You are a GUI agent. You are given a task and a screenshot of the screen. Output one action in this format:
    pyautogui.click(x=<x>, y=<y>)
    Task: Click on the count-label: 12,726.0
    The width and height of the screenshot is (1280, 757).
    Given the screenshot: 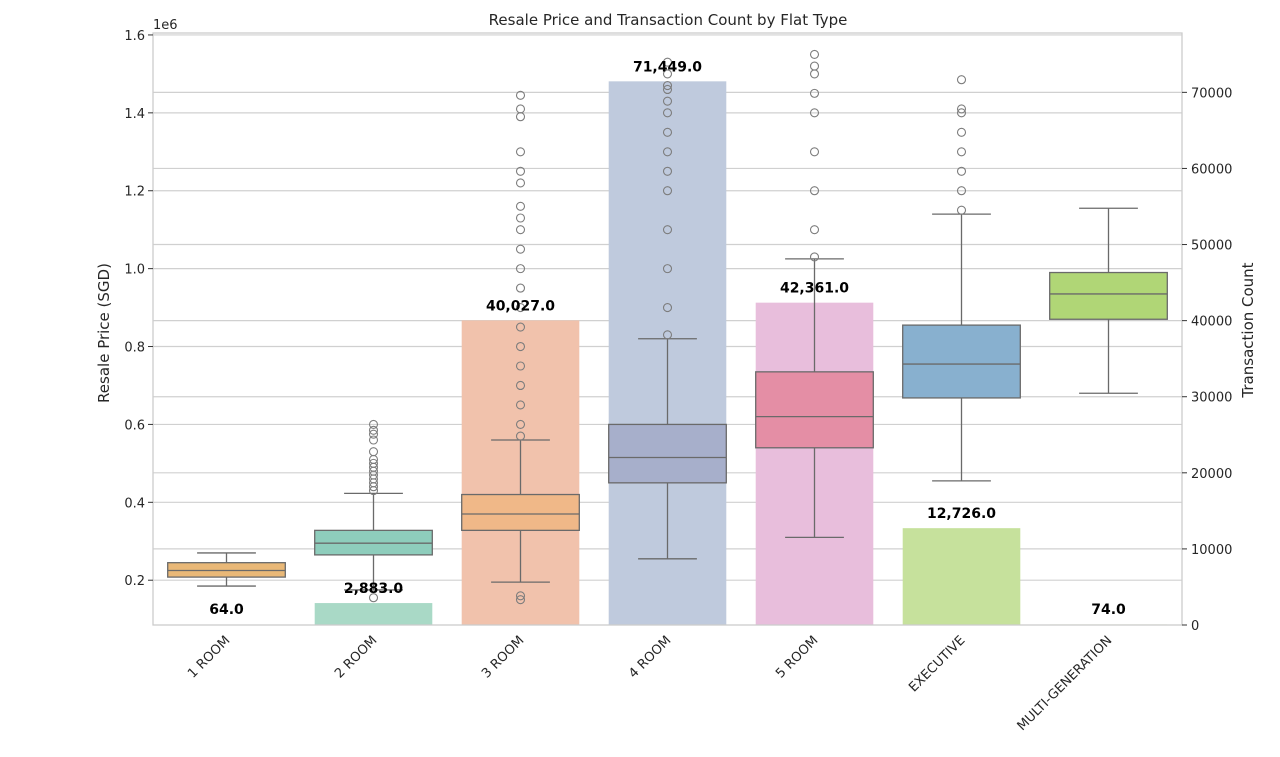 What is the action you would take?
    pyautogui.click(x=961, y=514)
    